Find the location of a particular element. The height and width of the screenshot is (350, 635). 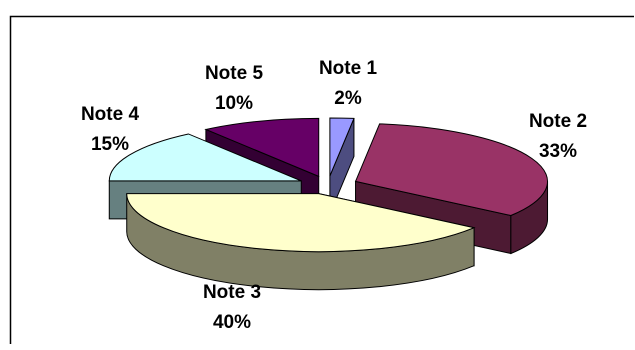

slice-label-note-4: Note 4 15% is located at coordinates (110, 130).